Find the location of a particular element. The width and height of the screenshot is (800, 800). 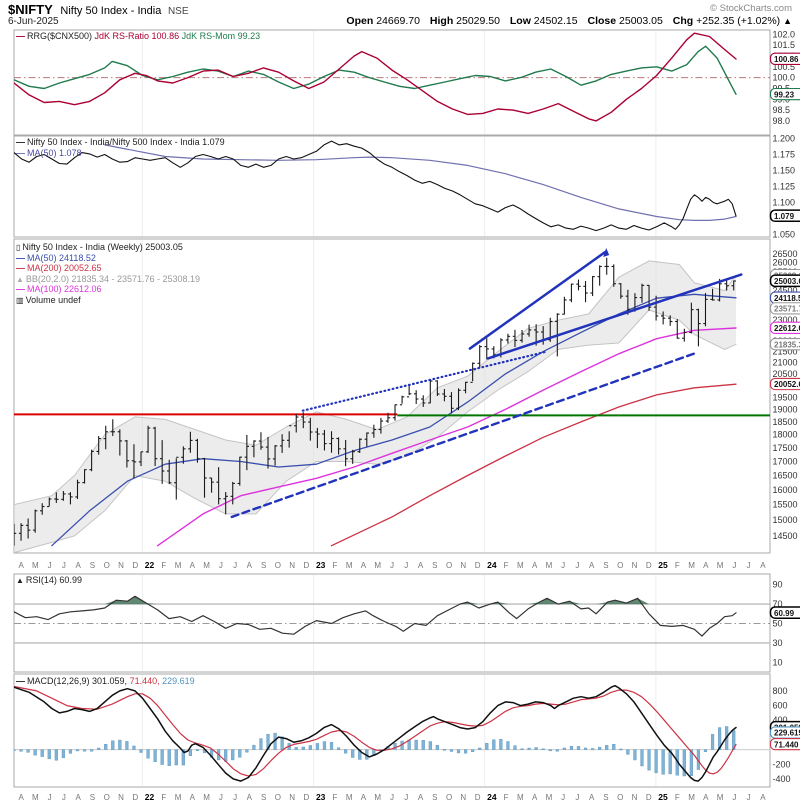

axis-tick: 15500 is located at coordinates (785, 505).